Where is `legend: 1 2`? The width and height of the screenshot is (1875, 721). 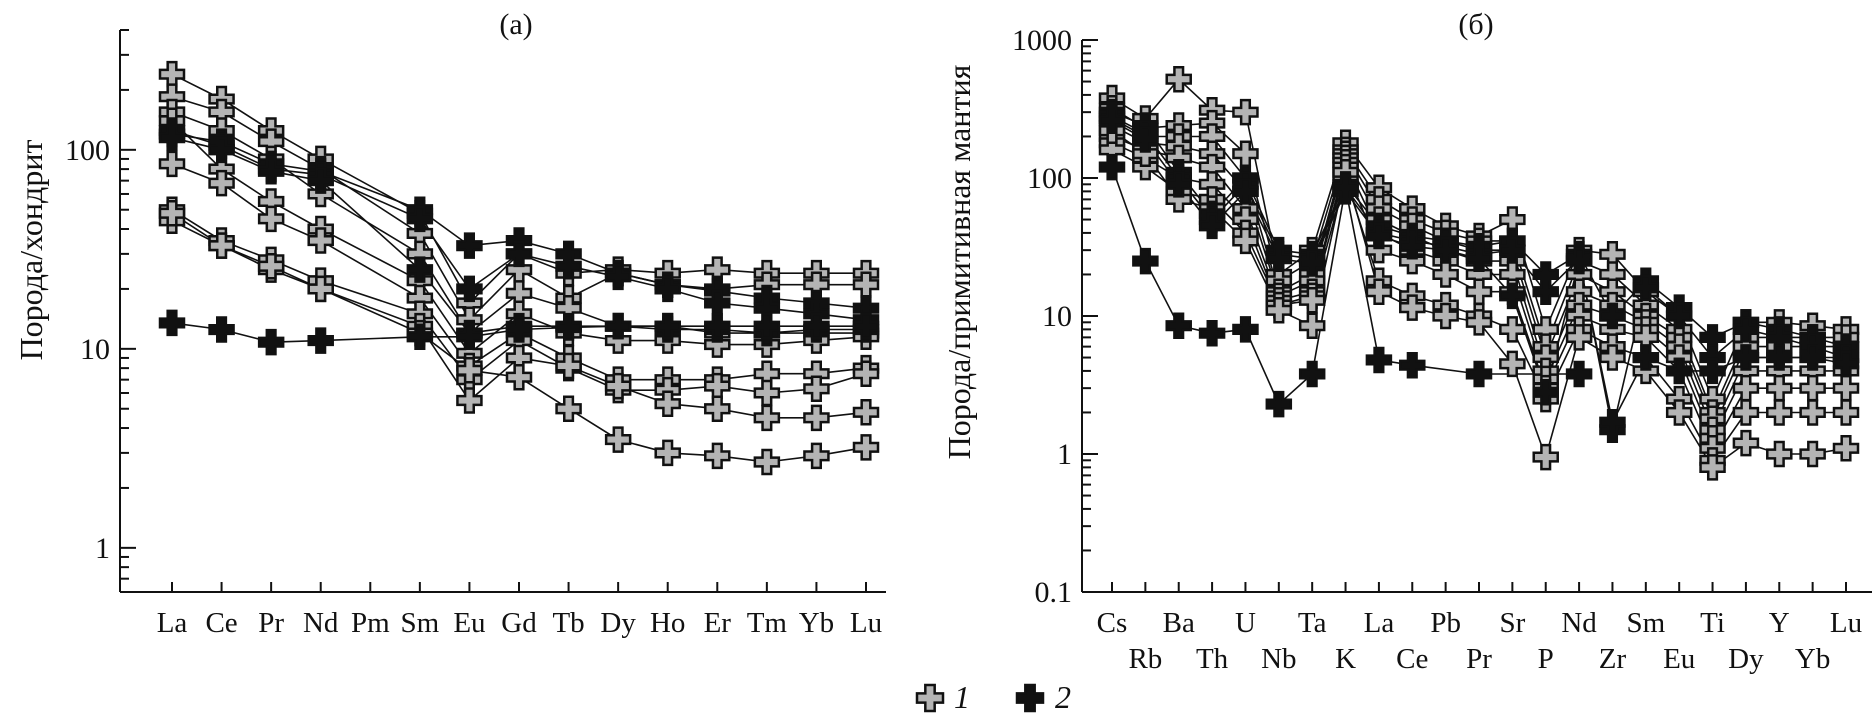 legend: 1 2 is located at coordinates (993, 697).